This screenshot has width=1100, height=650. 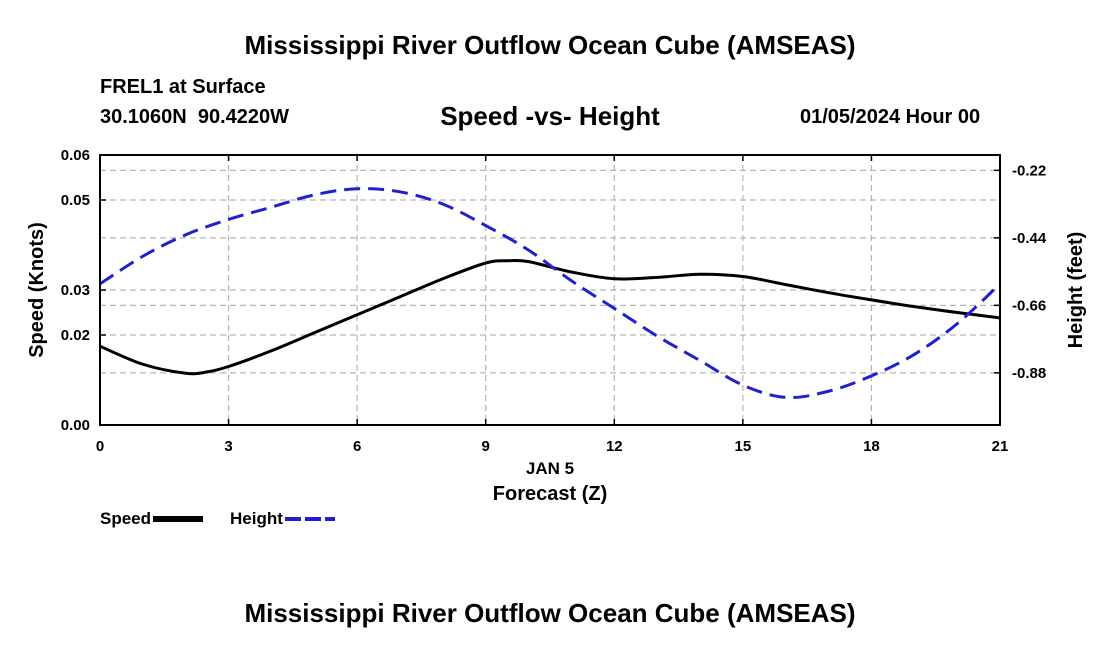 I want to click on y-left-tick-label: 0.00, so click(x=75, y=425).